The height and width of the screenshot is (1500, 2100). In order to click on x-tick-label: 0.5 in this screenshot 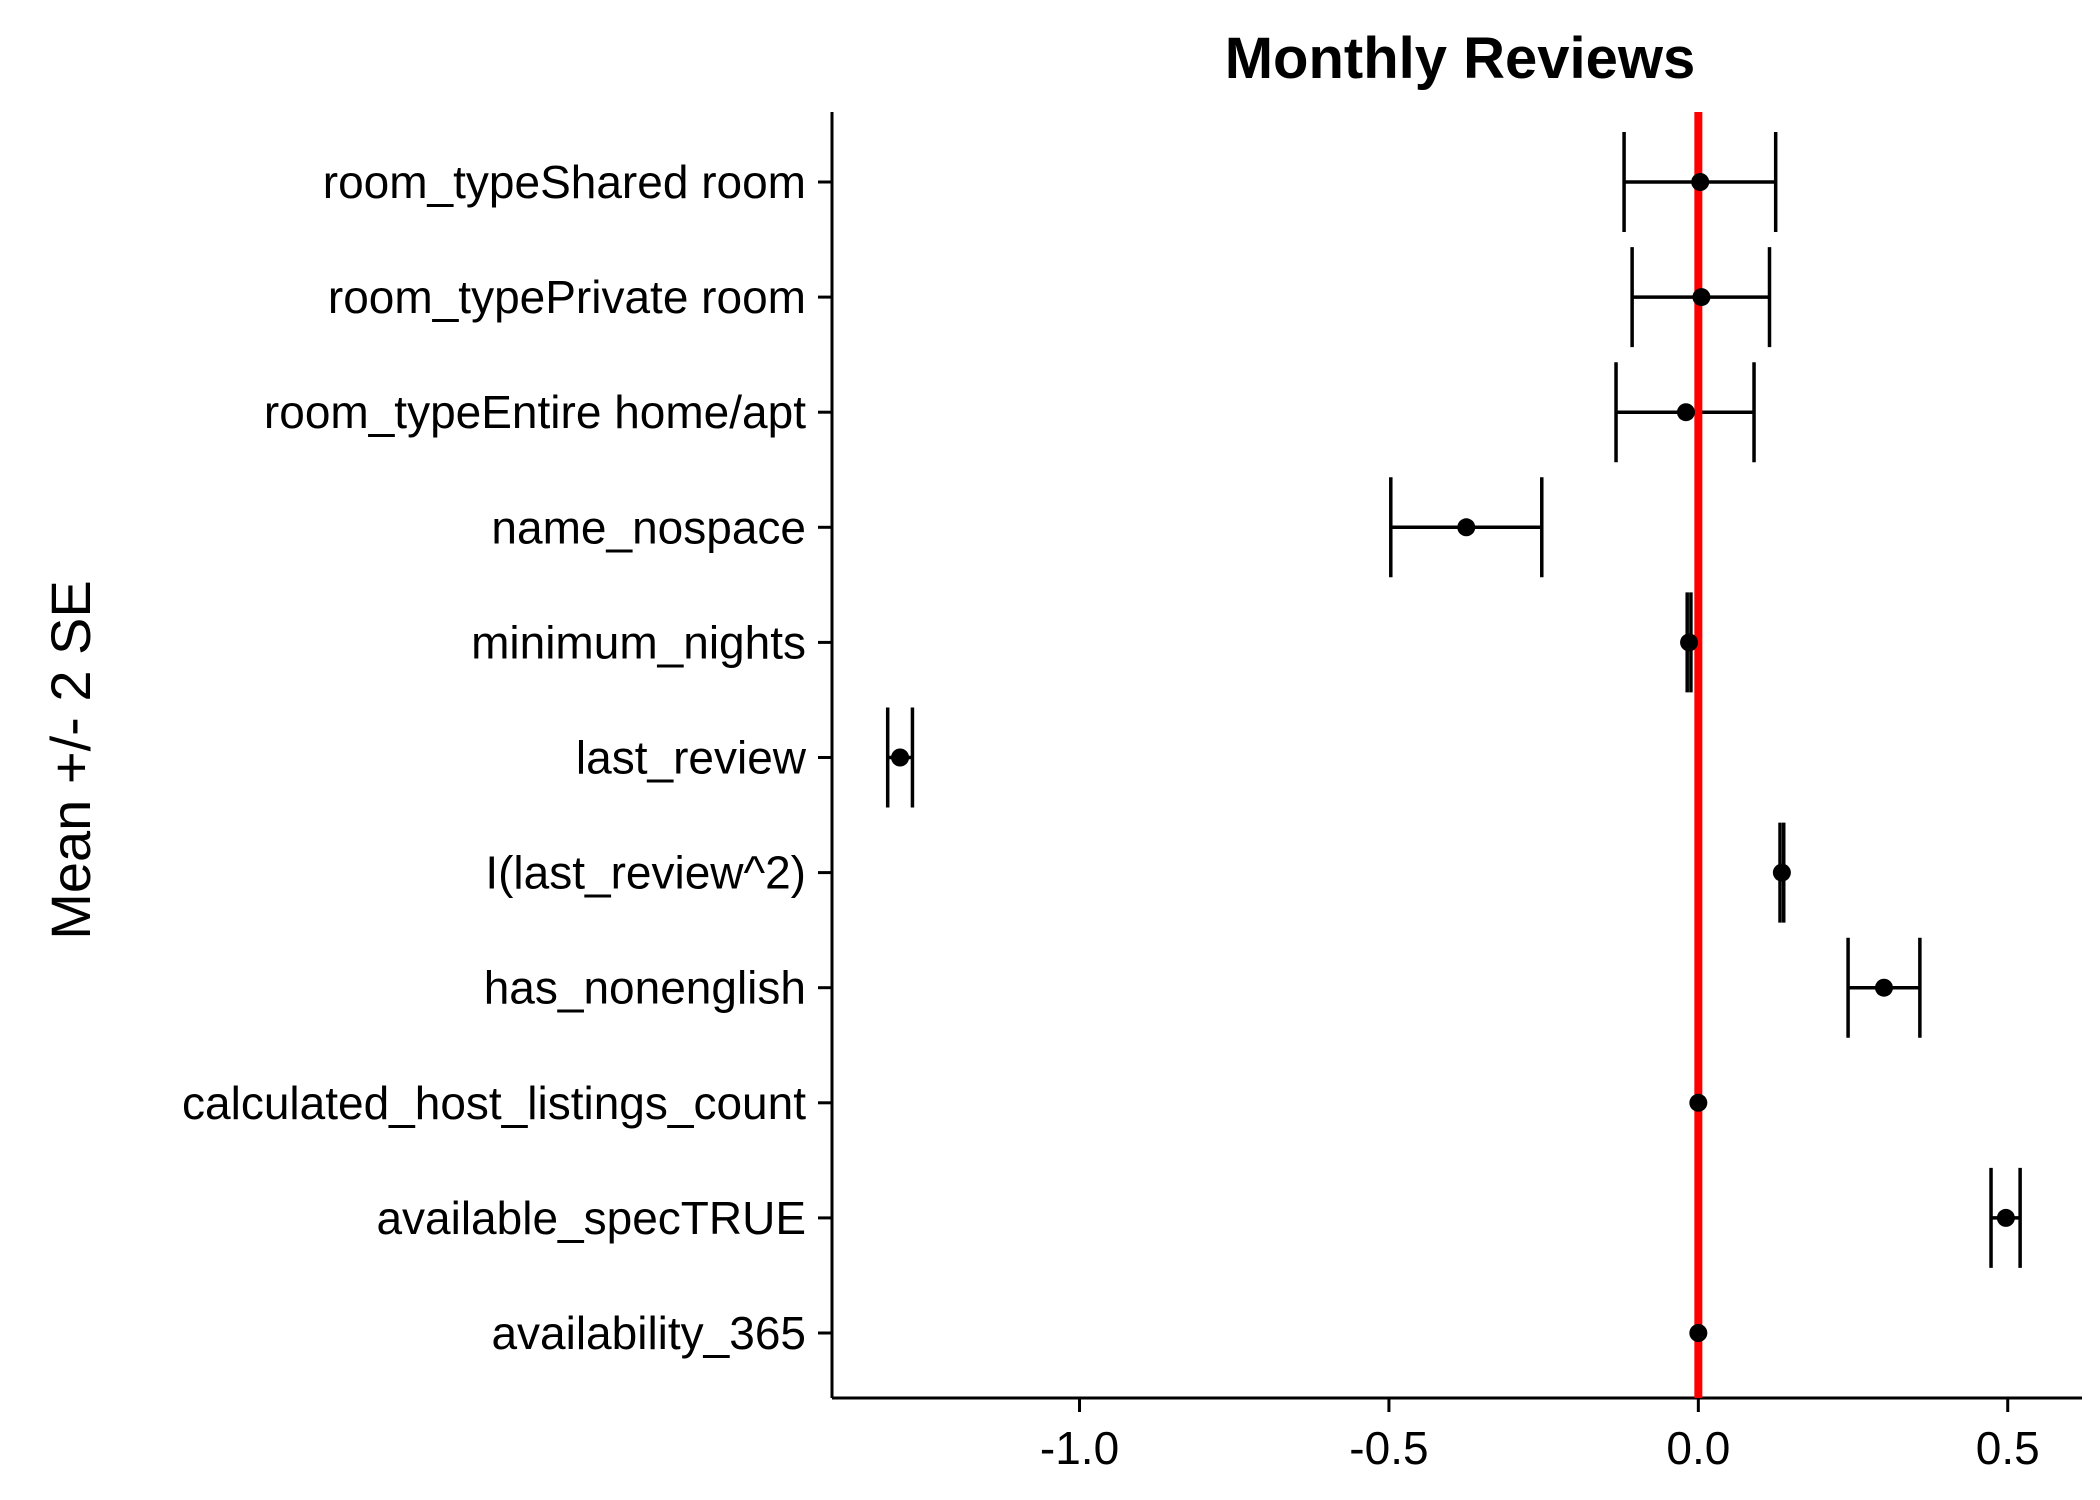, I will do `click(2008, 1448)`.